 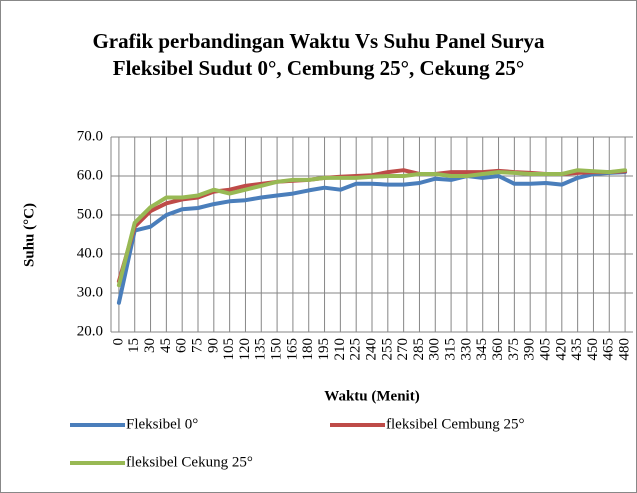 I want to click on x-tick-label: 360, so click(x=498, y=349).